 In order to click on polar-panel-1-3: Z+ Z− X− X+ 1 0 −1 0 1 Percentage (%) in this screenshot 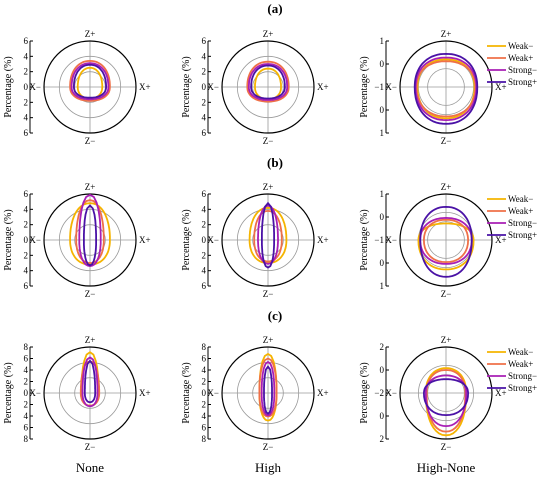, I will do `click(433, 87)`.